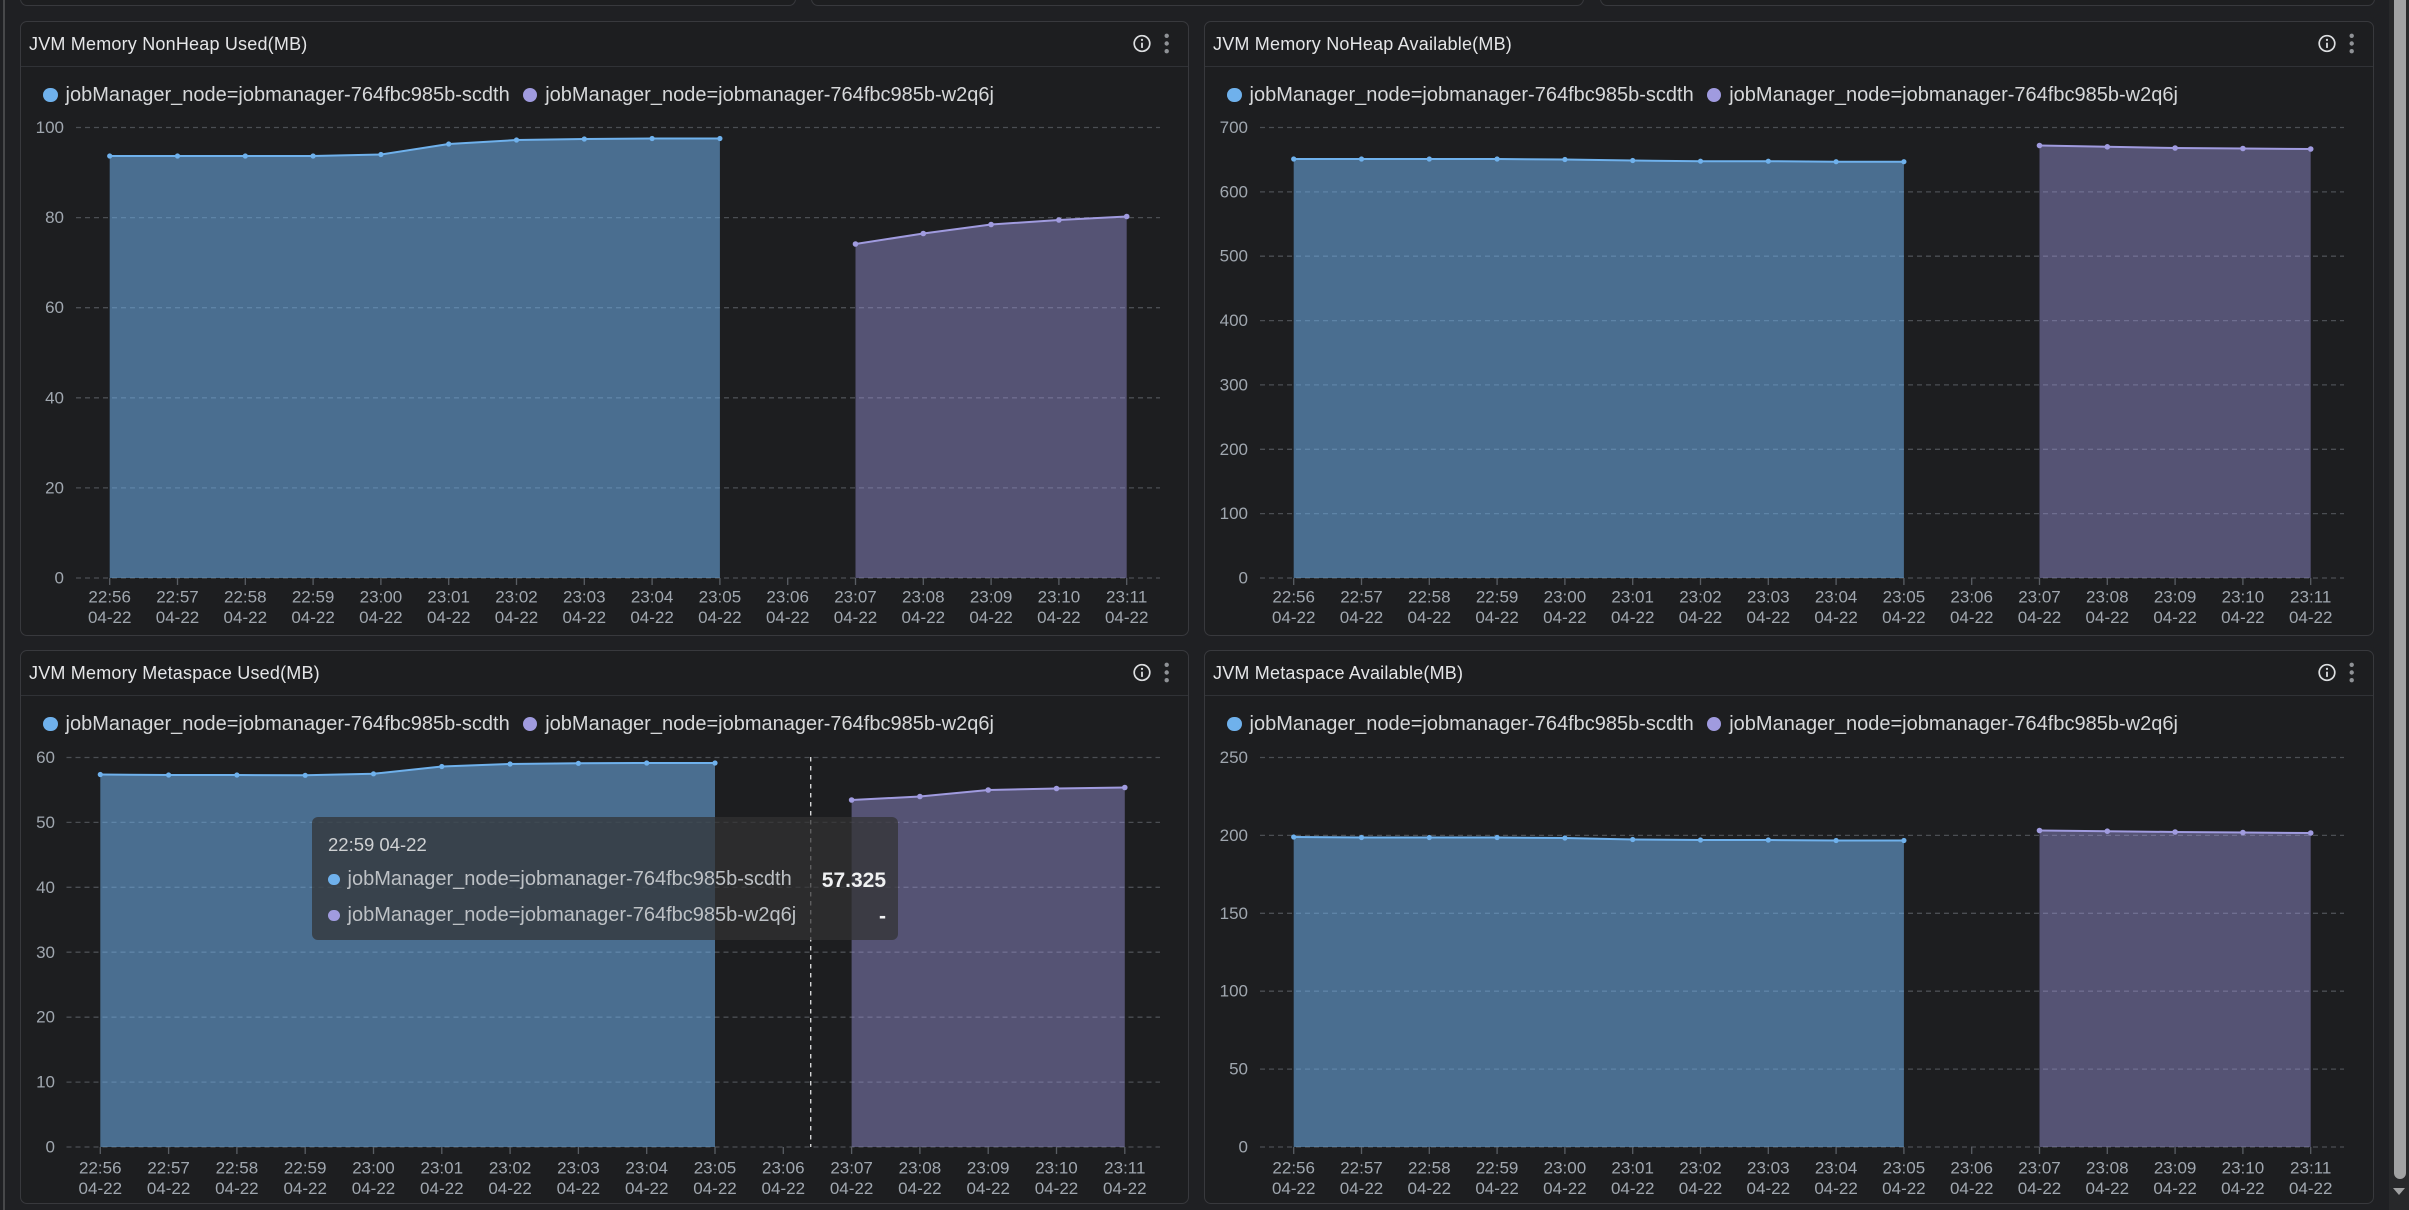  I want to click on svg-text: 500, so click(1234, 256).